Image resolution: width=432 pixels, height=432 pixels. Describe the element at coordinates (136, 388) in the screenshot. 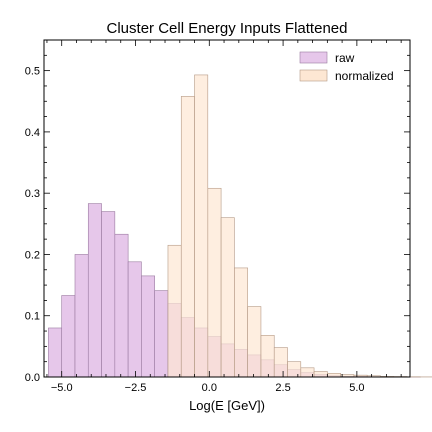

I see `x-tick-label: −2.5` at that location.